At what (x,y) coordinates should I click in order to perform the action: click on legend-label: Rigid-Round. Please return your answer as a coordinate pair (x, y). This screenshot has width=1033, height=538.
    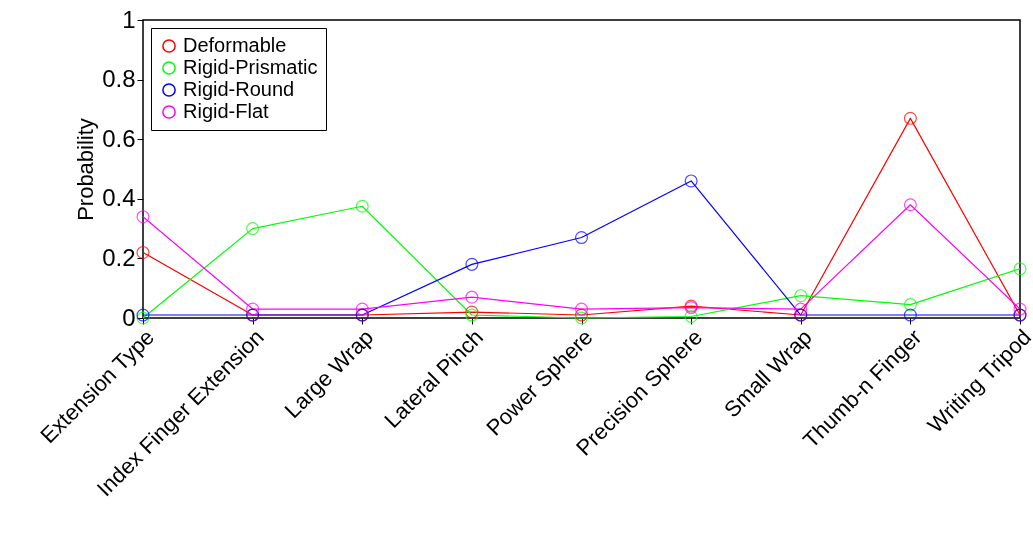
    Looking at the image, I should click on (239, 89).